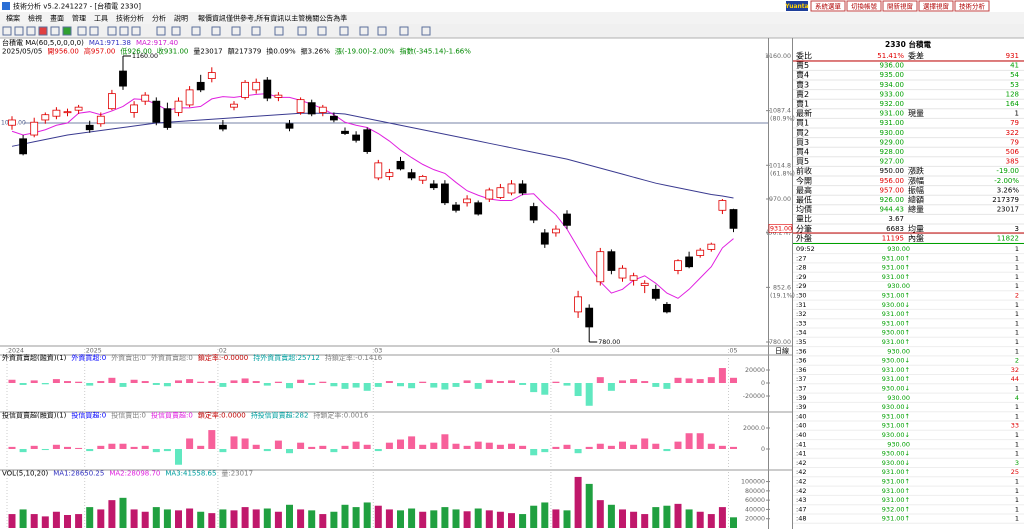 Image resolution: width=1024 pixels, height=529 pixels. I want to click on menu-item: 檢視, so click(35, 18).